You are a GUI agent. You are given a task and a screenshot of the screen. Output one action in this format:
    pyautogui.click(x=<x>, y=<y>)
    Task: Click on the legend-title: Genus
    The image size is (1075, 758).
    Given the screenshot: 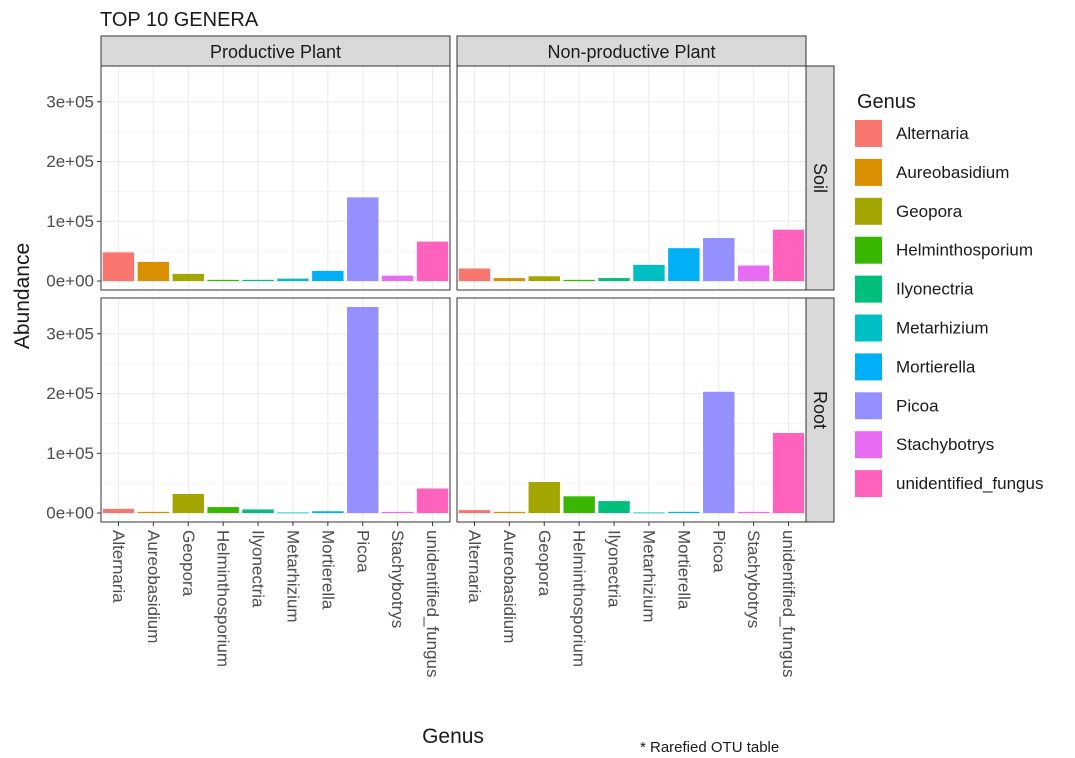 What is the action you would take?
    pyautogui.click(x=886, y=102)
    